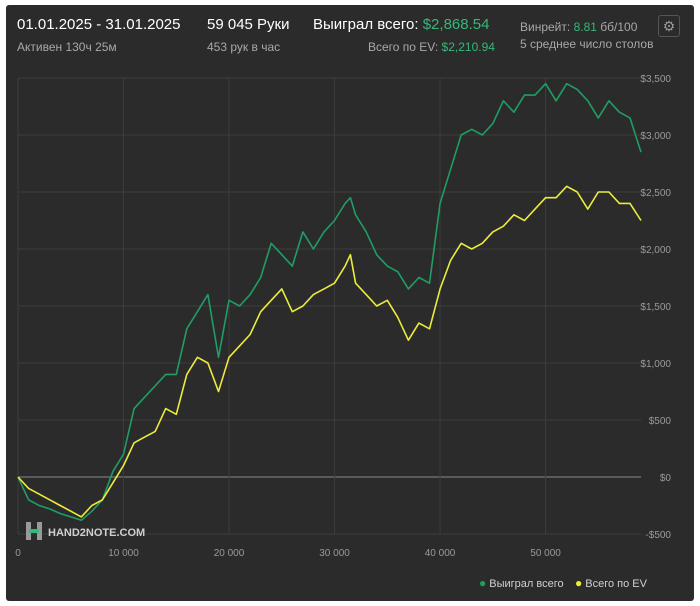 This screenshot has width=700, height=606. Describe the element at coordinates (244, 47) in the screenshot. I see `hands-per-hour: 453 рук в час` at that location.